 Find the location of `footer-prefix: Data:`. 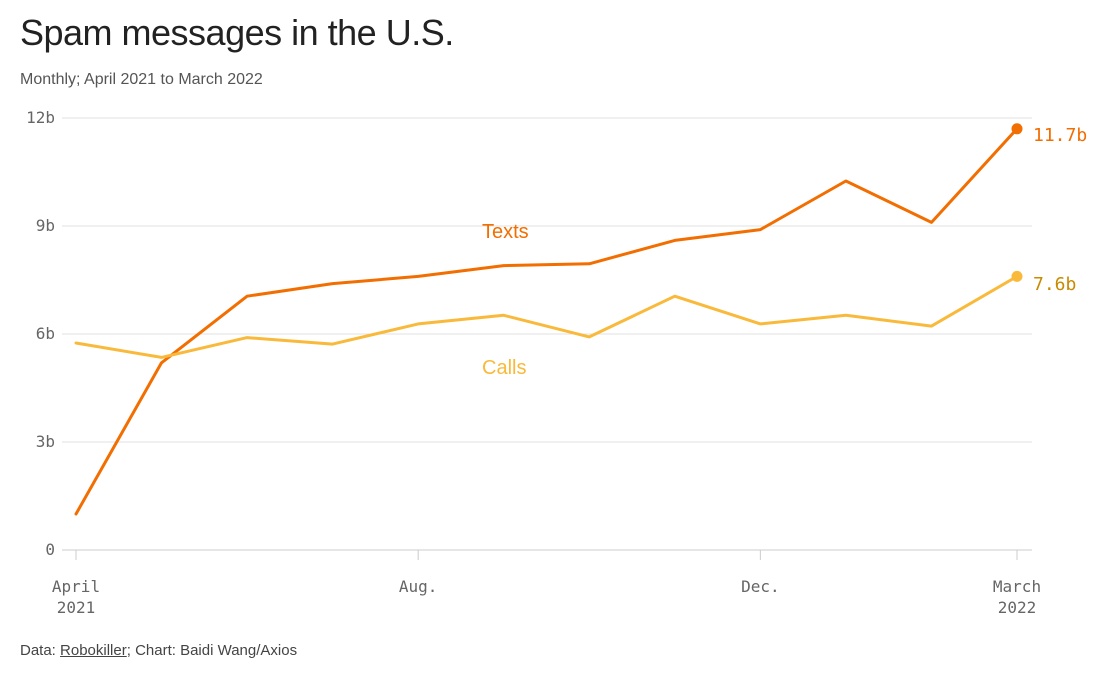

footer-prefix: Data: is located at coordinates (40, 650).